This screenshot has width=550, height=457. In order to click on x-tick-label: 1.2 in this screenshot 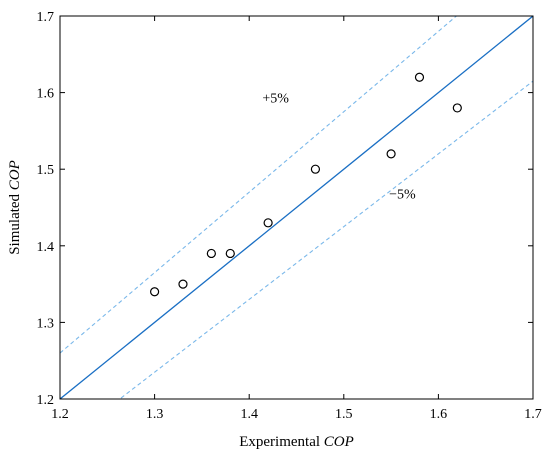, I will do `click(60, 414)`.